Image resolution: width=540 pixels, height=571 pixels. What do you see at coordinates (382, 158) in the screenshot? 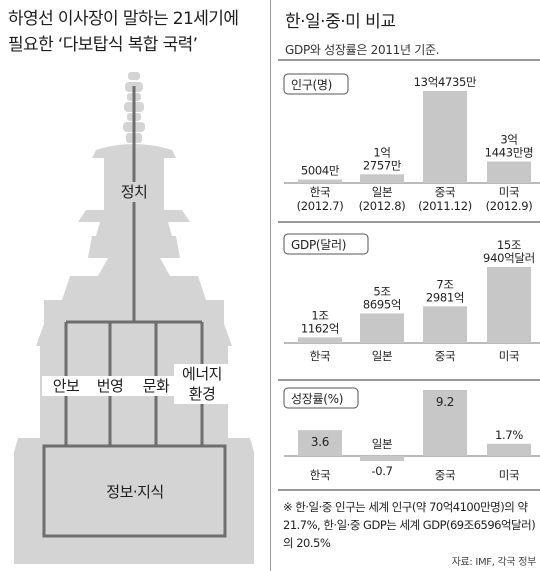
I see `chart-1-value-1: 1억 2757만` at bounding box center [382, 158].